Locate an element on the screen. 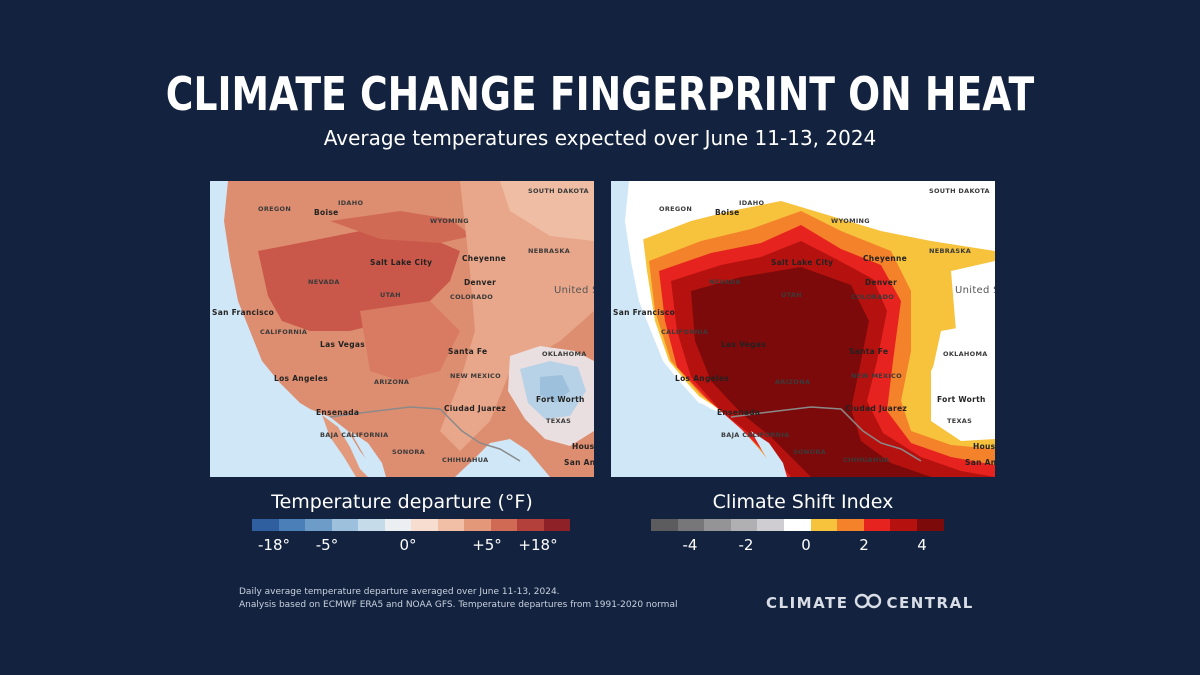  warm-band-north is located at coordinates (401, 227).